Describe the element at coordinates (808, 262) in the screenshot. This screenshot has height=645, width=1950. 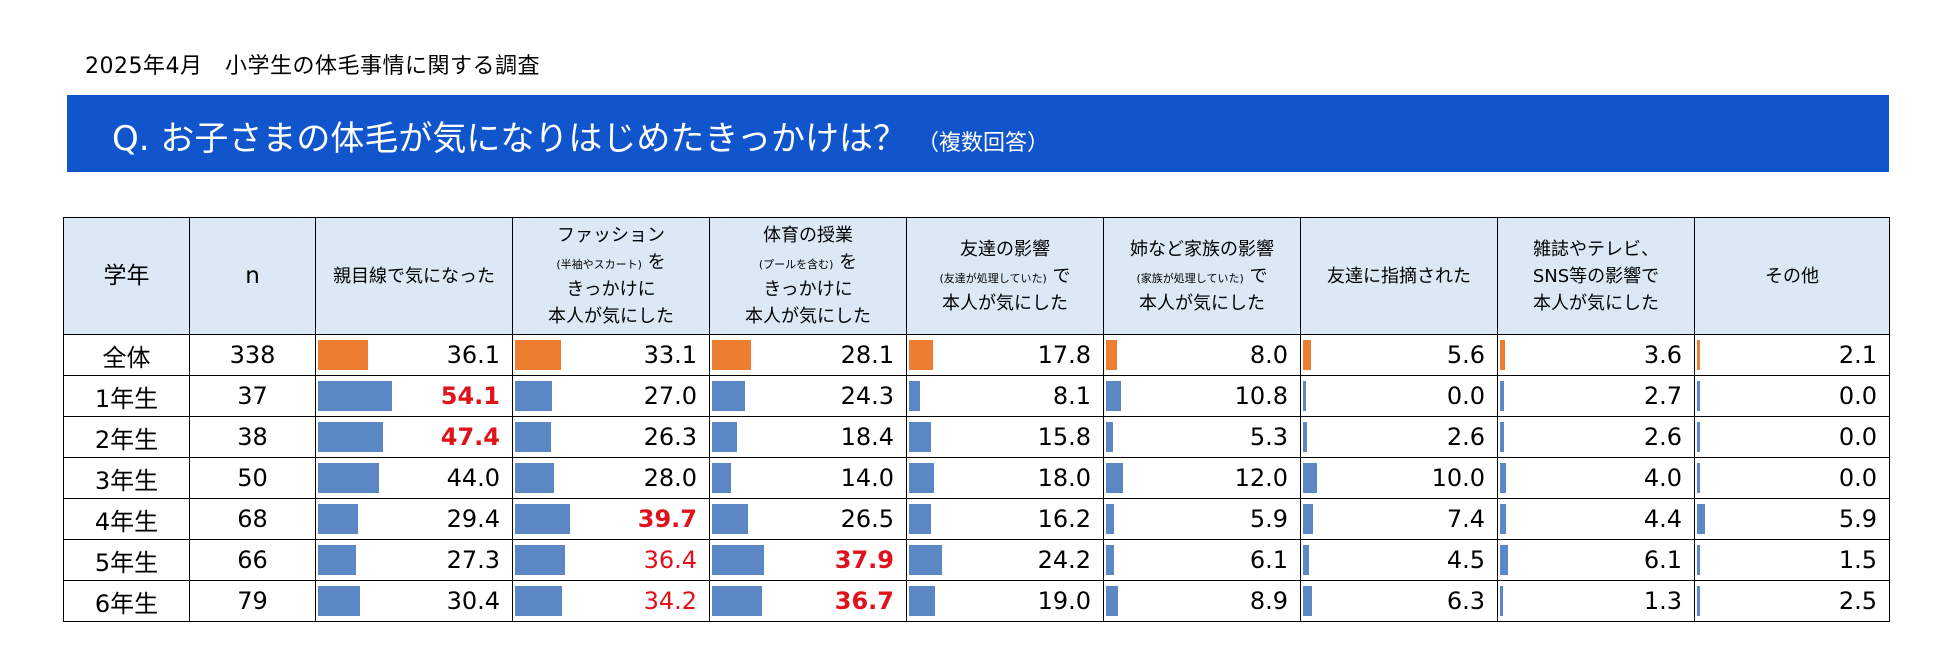
I see `column-header-line: (プールを含む) を` at that location.